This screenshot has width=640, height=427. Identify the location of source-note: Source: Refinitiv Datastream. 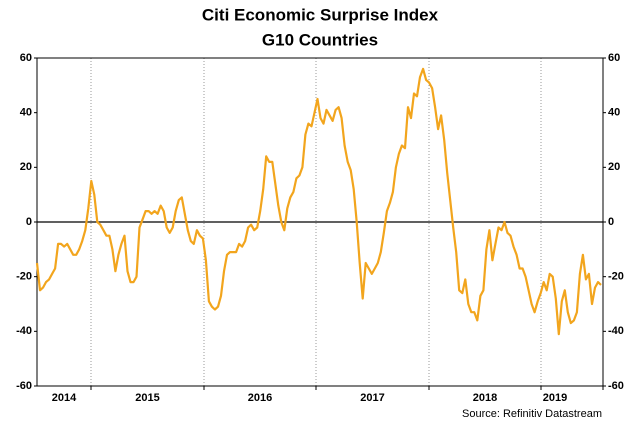
(532, 414).